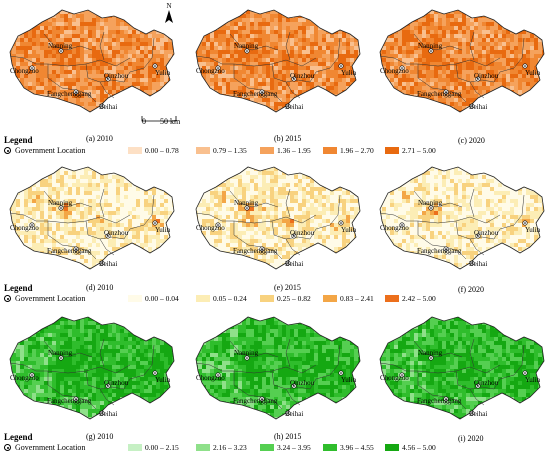  I want to click on government-location-icon, so click(7, 298).